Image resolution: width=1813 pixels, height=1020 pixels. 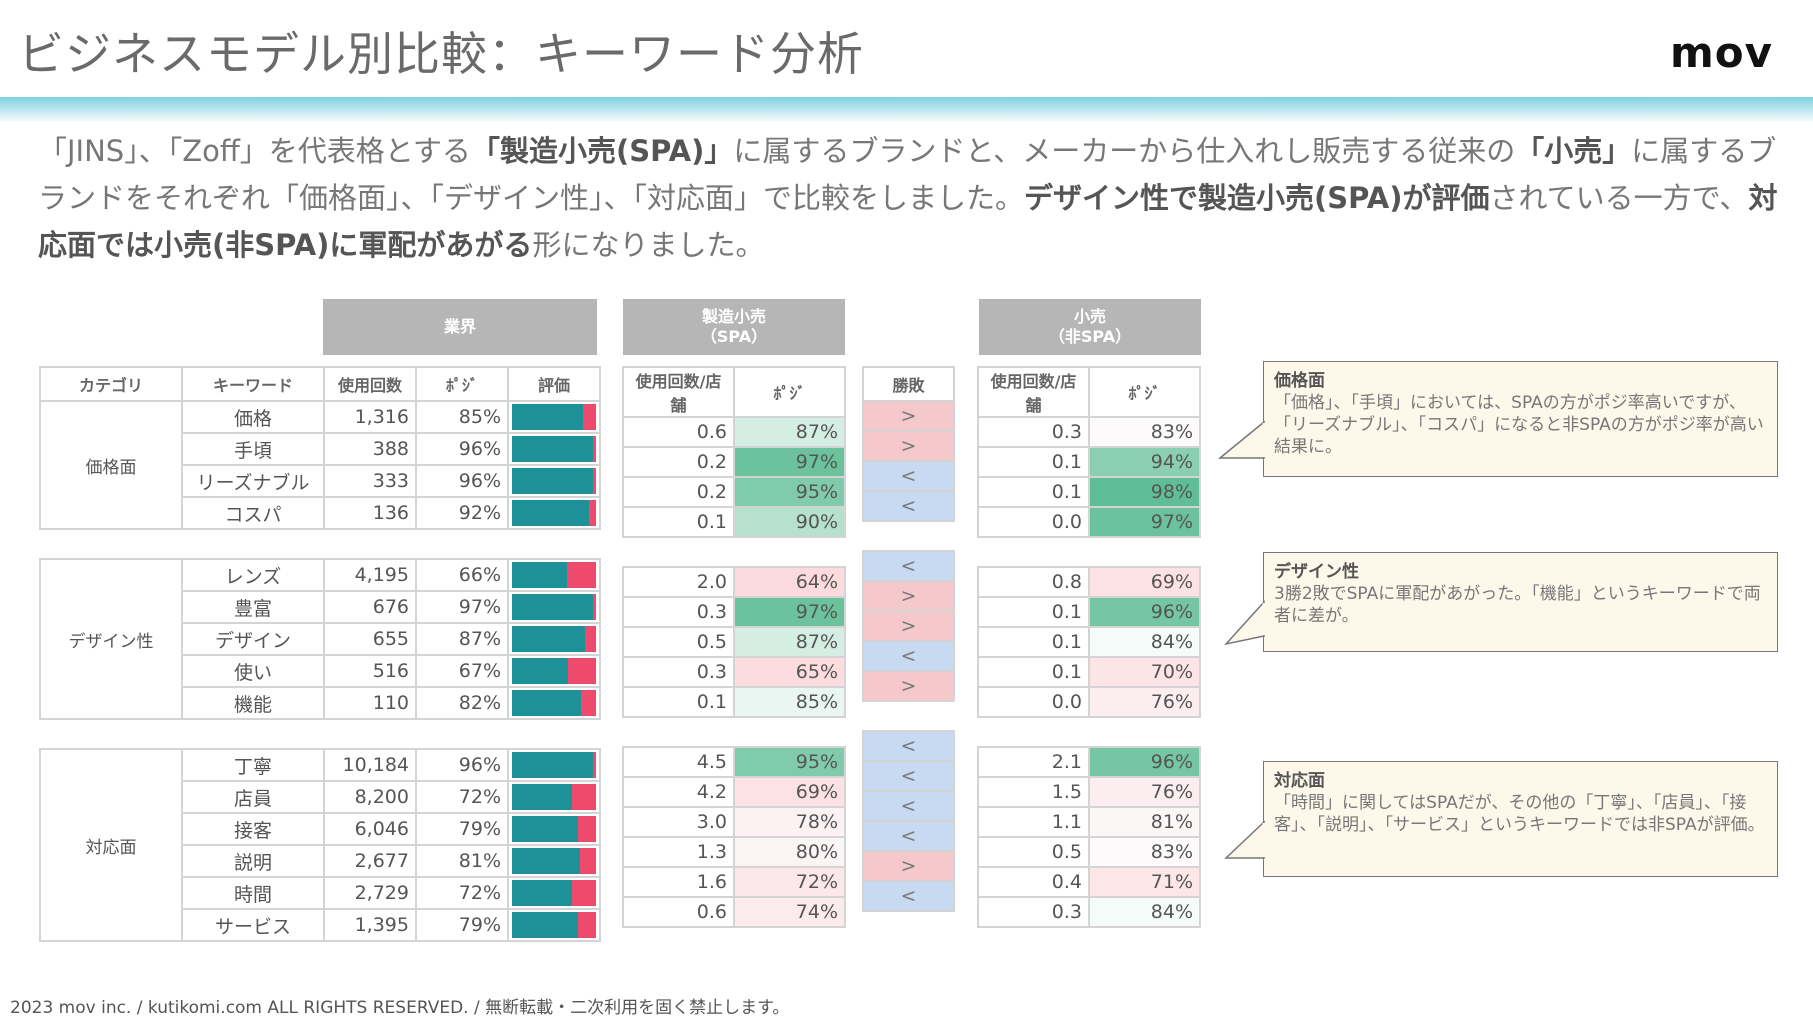 I want to click on keyword-cell: 説明, so click(x=253, y=861).